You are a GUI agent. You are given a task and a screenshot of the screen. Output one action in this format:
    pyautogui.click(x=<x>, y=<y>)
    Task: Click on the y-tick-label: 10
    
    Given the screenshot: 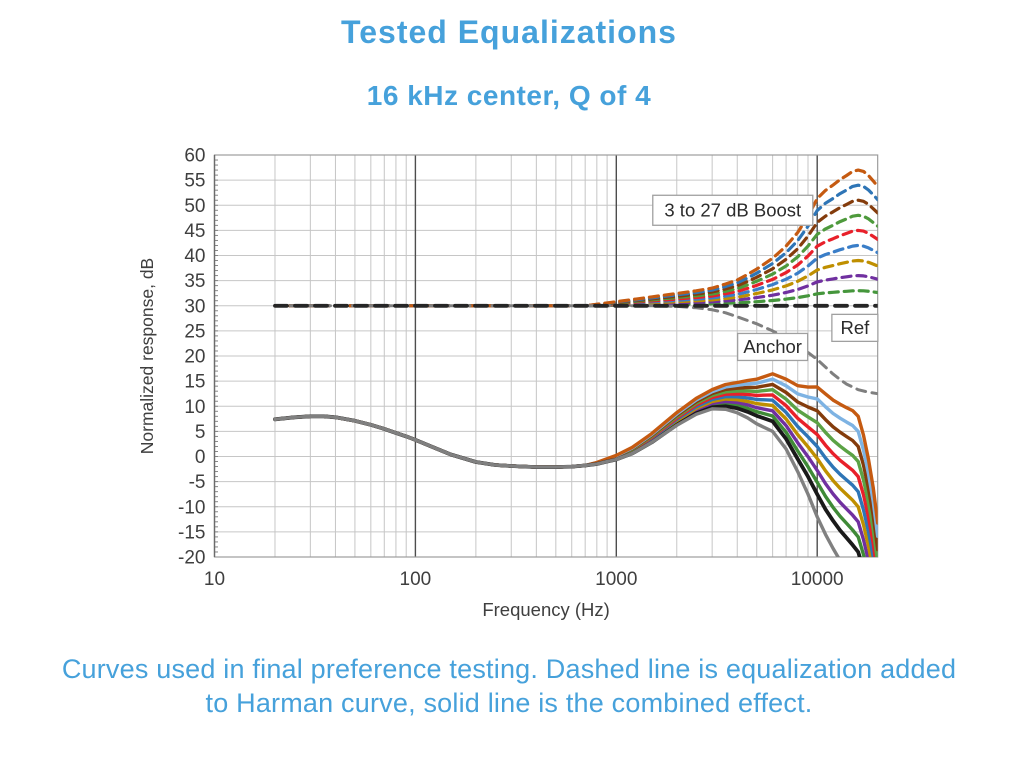 What is the action you would take?
    pyautogui.click(x=194, y=407)
    